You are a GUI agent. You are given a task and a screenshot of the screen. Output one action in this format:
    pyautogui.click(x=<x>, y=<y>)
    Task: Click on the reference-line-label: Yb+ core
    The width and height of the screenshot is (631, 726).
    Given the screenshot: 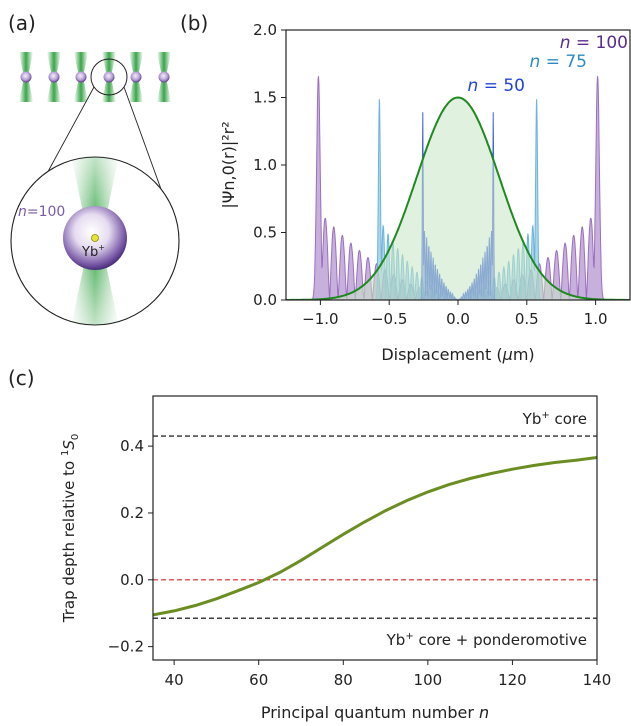 What is the action you would take?
    pyautogui.click(x=554, y=419)
    